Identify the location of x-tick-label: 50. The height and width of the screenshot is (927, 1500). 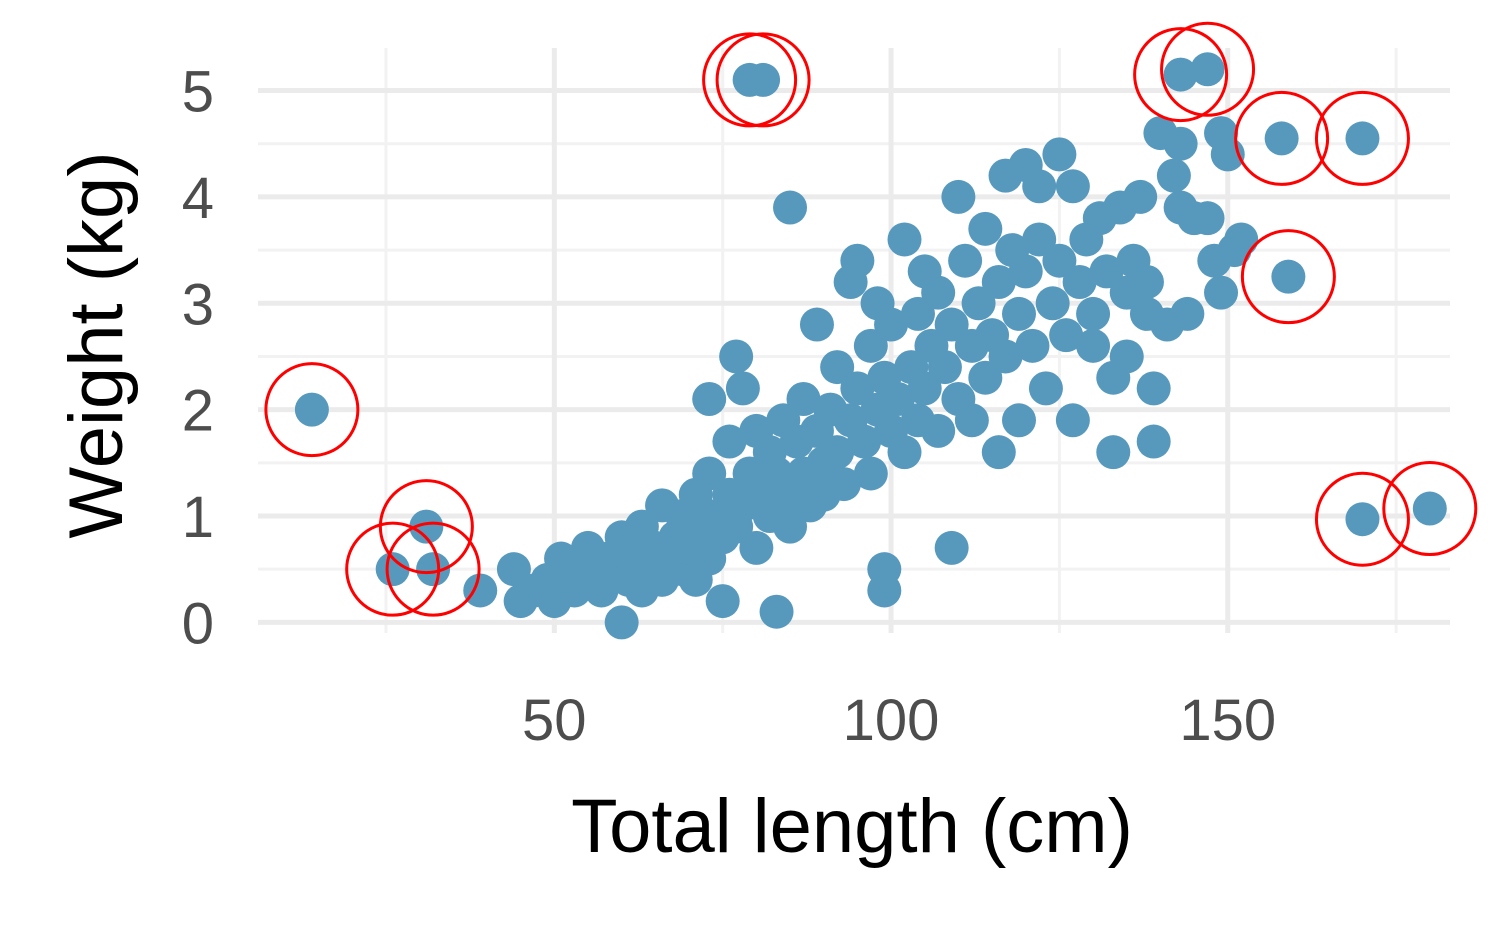
(554, 720).